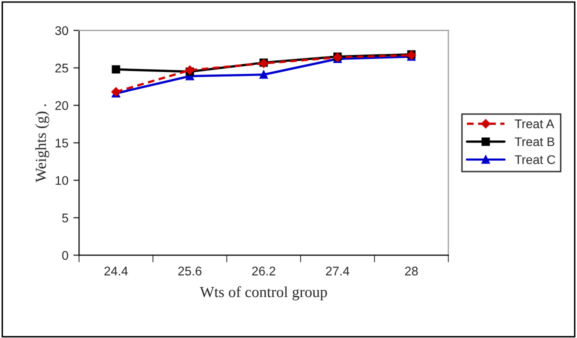 Image resolution: width=577 pixels, height=338 pixels. Describe the element at coordinates (411, 271) in the screenshot. I see `x-tick-label: 28` at that location.